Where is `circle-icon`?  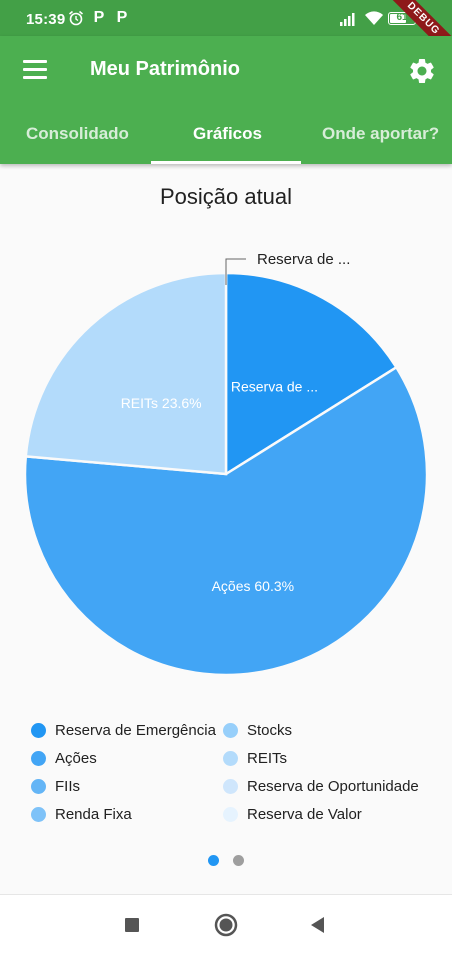
circle-icon is located at coordinates (226, 925).